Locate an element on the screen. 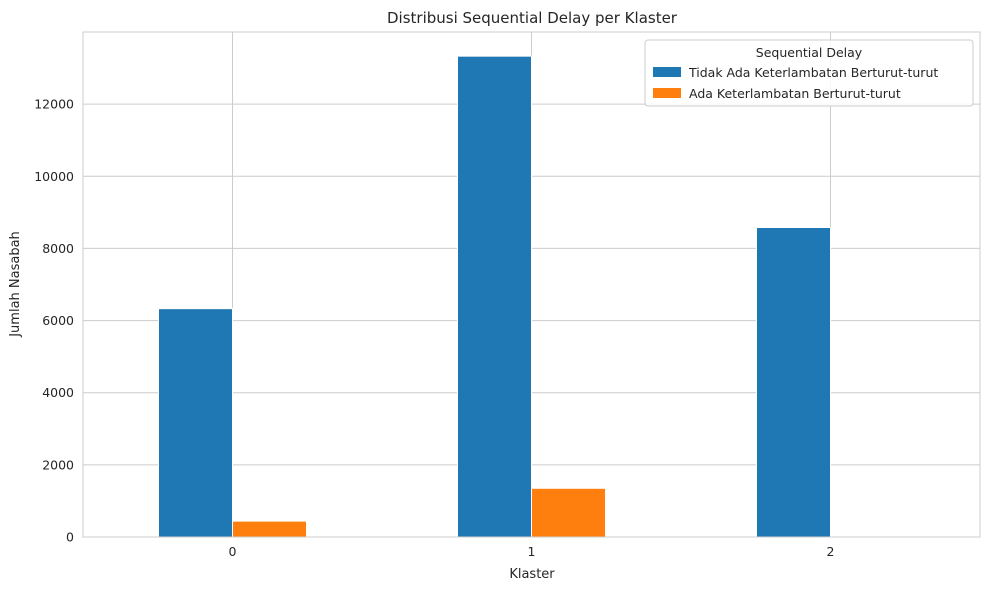 This screenshot has width=989, height=590. y-tick-label: 6000 is located at coordinates (58, 320).